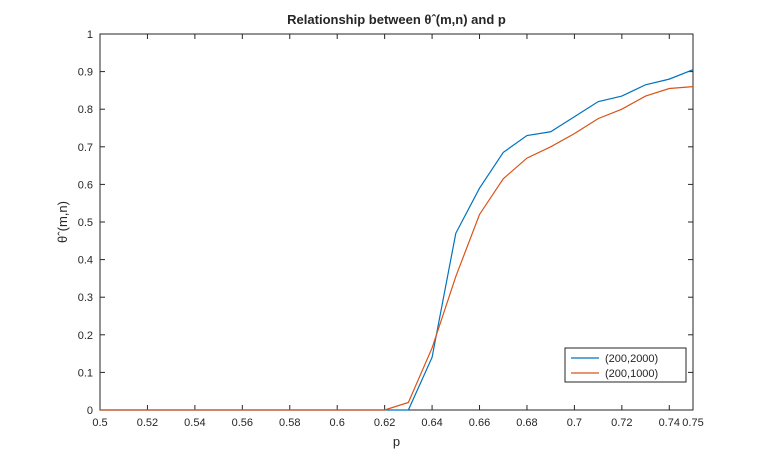  What do you see at coordinates (85, 223) in the screenshot?
I see `y-tick-label: 0.5` at bounding box center [85, 223].